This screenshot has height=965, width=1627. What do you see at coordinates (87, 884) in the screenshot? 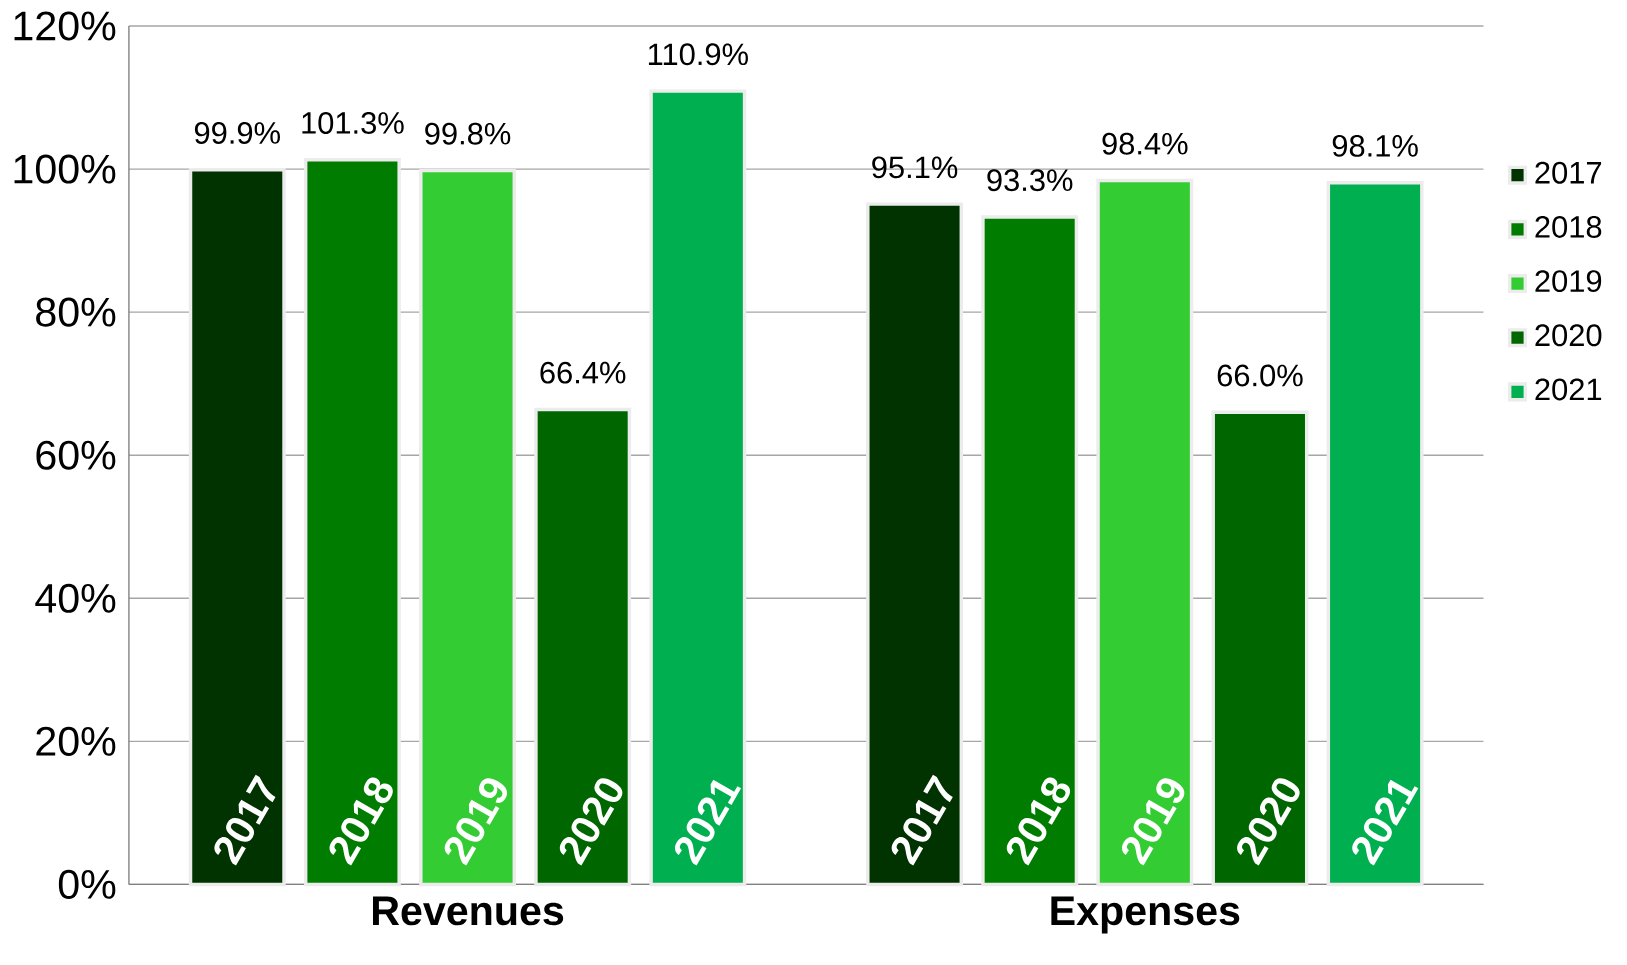
I see `y-tick-label: 0%` at bounding box center [87, 884].